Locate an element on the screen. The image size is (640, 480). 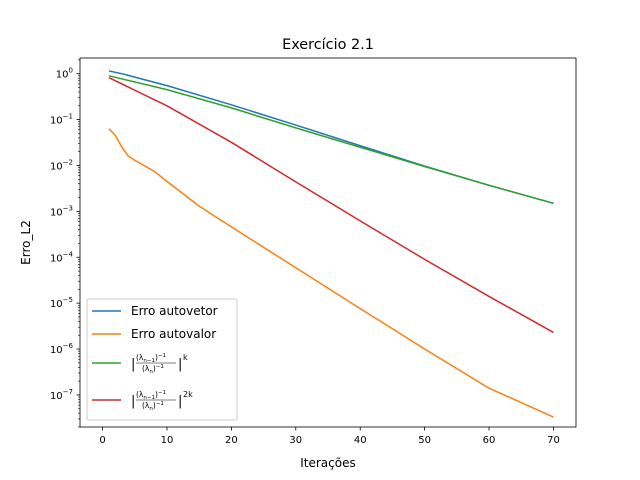
y-tick-label: 10⁻⁴ is located at coordinates (62, 257).